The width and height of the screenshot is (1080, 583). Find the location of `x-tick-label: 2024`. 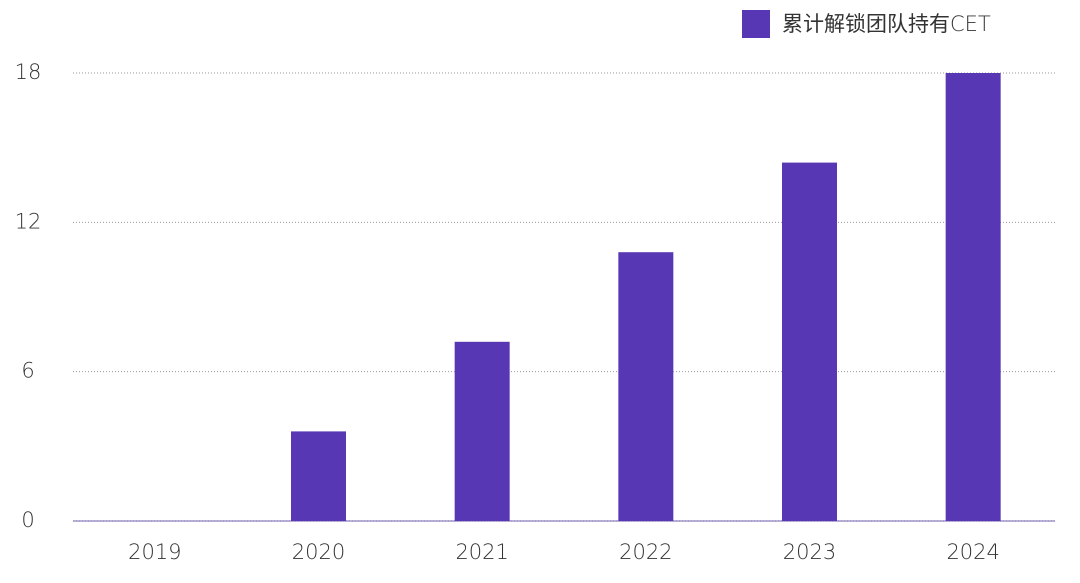

x-tick-label: 2024 is located at coordinates (972, 552).